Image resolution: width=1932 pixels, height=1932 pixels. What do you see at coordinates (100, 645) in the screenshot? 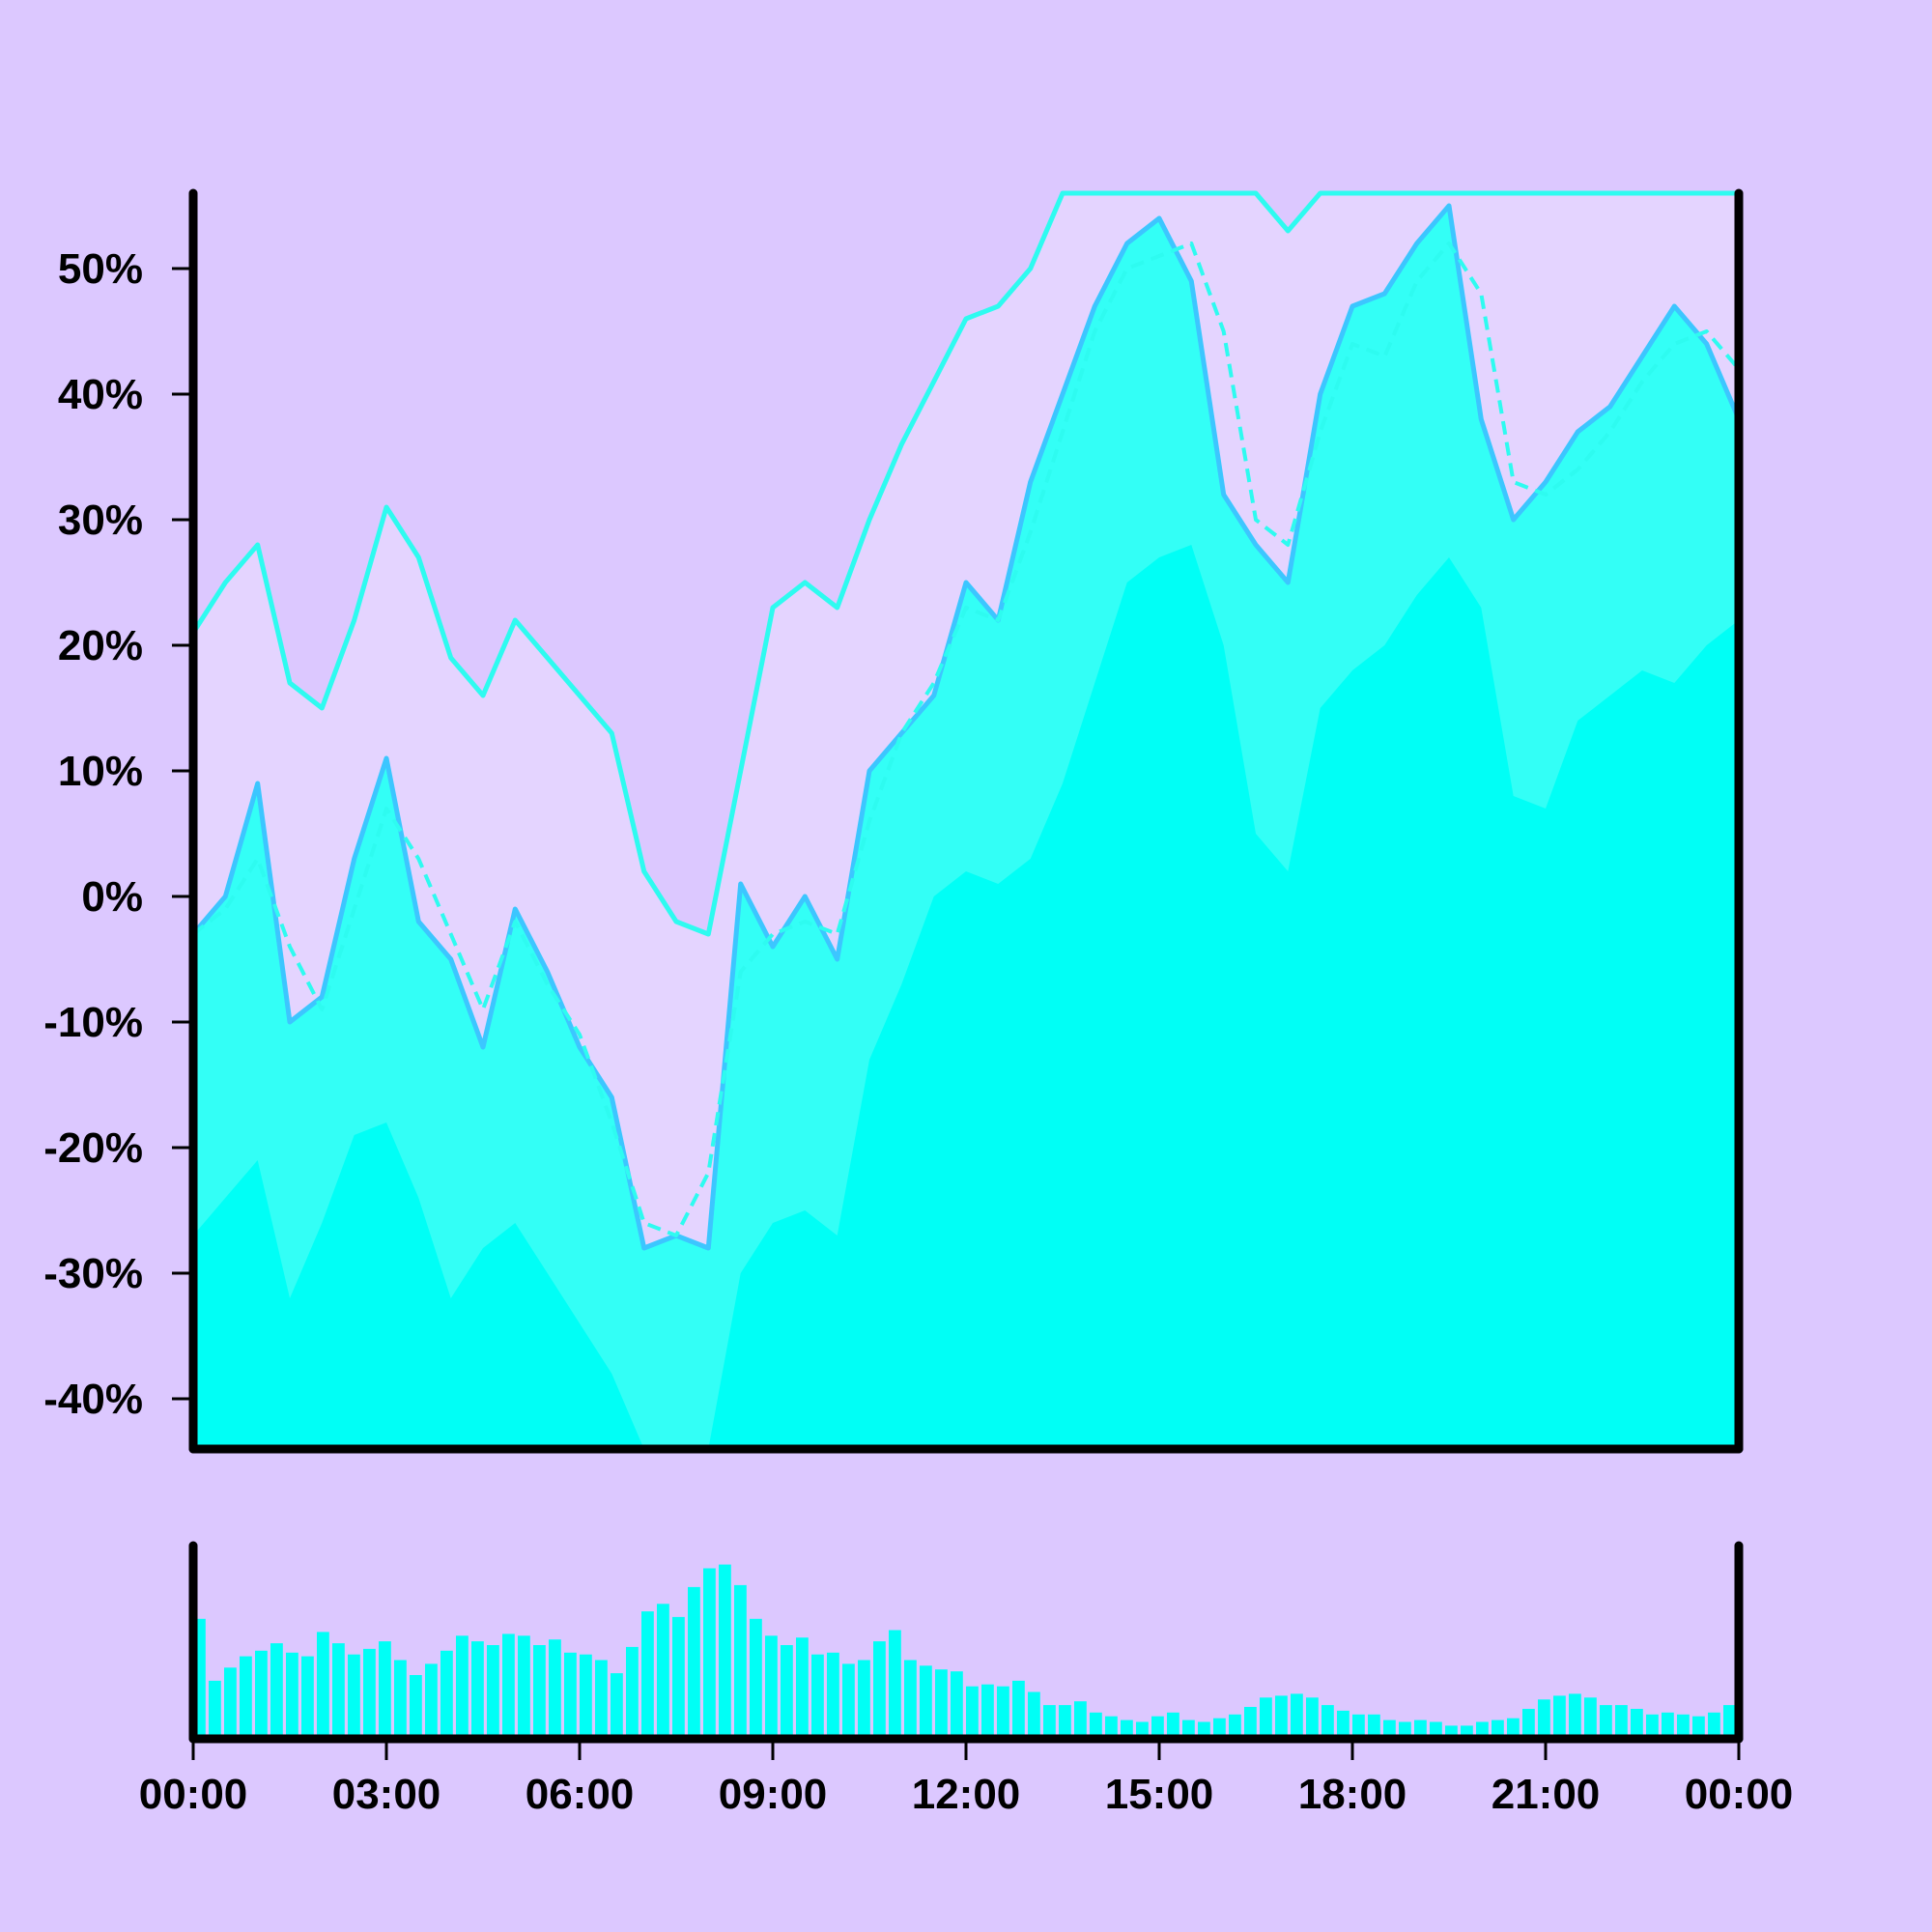
I see `y-tick-label: 20%` at bounding box center [100, 645].